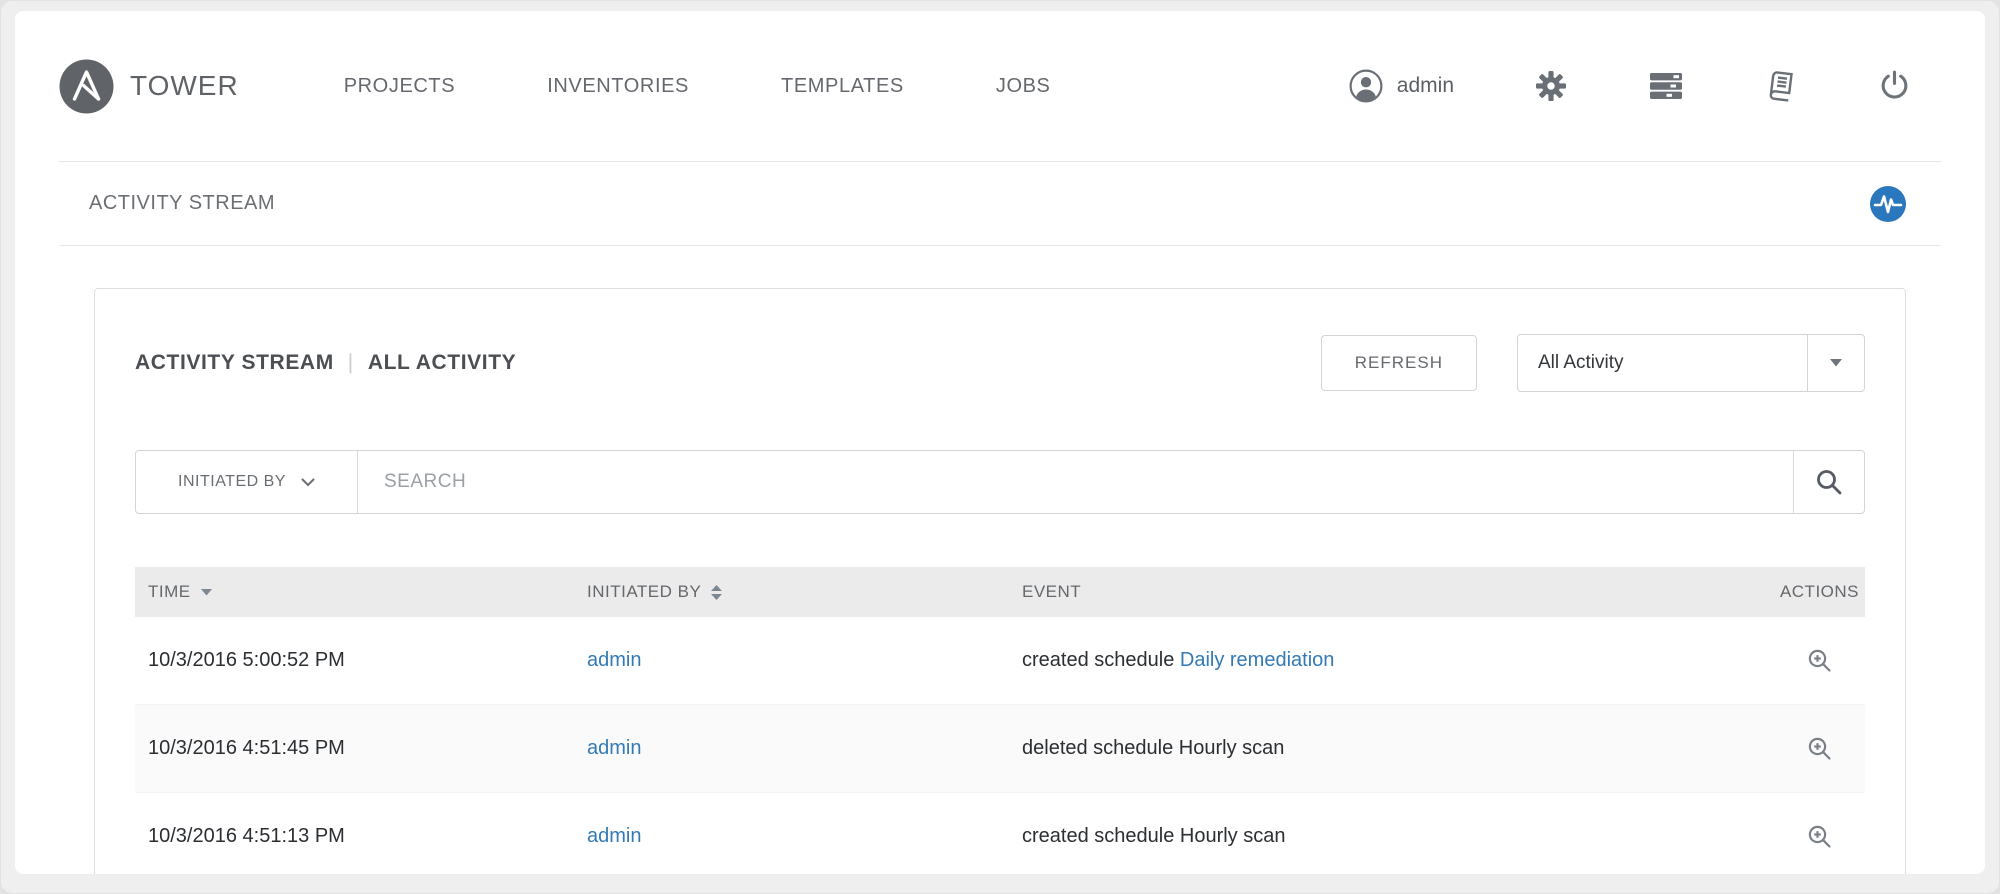 The image size is (2000, 894). What do you see at coordinates (1257, 660) in the screenshot?
I see `event-link: Daily remediation` at bounding box center [1257, 660].